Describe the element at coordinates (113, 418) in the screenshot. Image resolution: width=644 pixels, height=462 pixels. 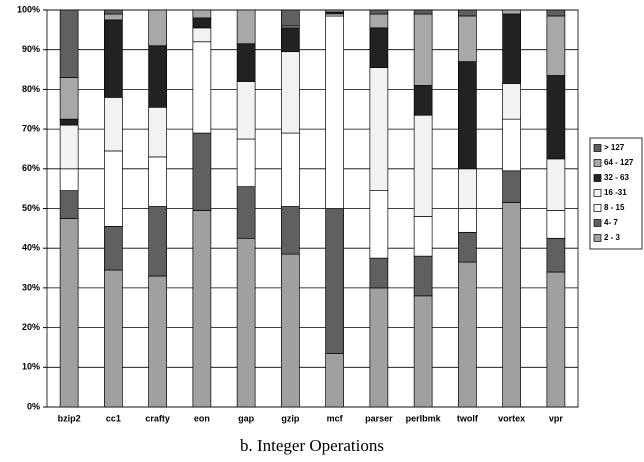
I see `x-tick-label: cc1` at that location.